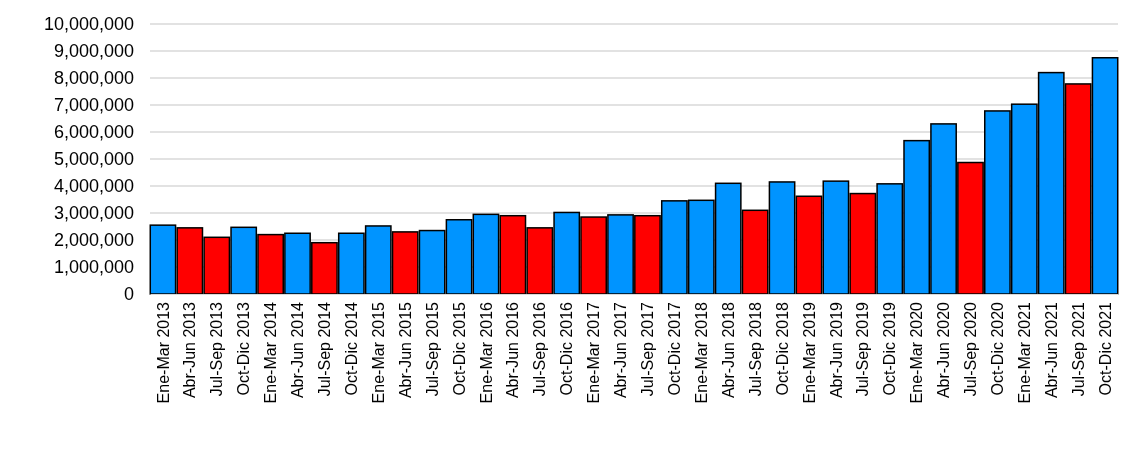  I want to click on x-tick-label: Oct-Dic 2021, so click(1105, 348).